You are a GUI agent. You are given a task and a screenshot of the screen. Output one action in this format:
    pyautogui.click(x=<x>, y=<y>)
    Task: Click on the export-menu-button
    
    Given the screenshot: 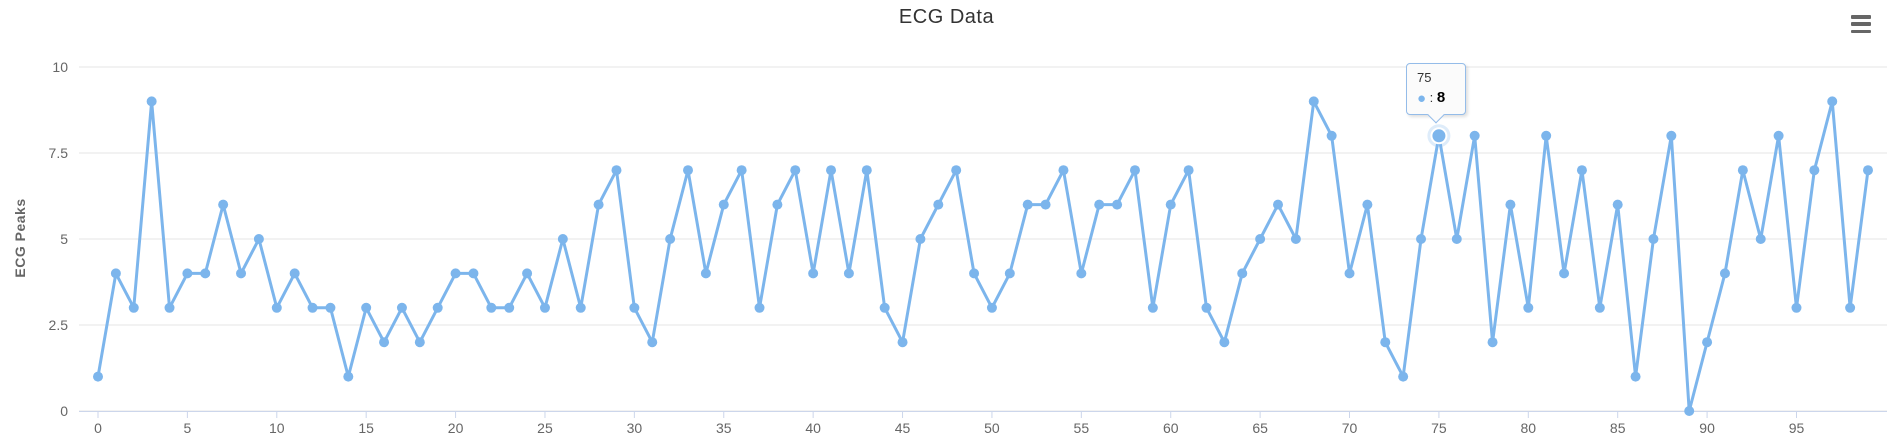 What is the action you would take?
    pyautogui.click(x=1861, y=24)
    